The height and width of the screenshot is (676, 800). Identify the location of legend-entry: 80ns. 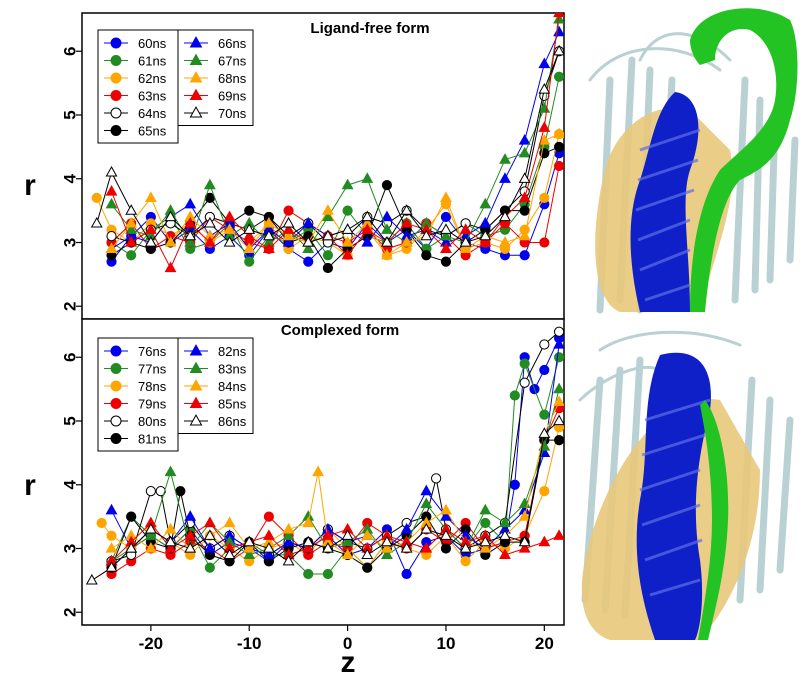
(135, 421).